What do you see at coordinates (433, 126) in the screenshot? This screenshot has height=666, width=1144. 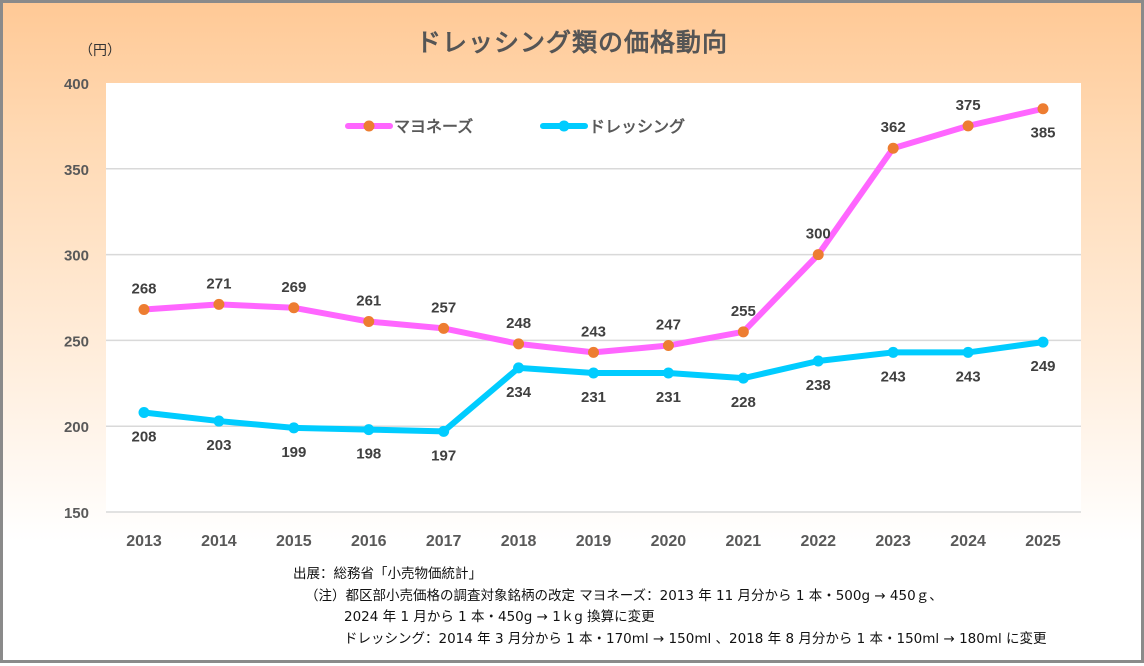 I see `legend-label: マヨネーズ` at bounding box center [433, 126].